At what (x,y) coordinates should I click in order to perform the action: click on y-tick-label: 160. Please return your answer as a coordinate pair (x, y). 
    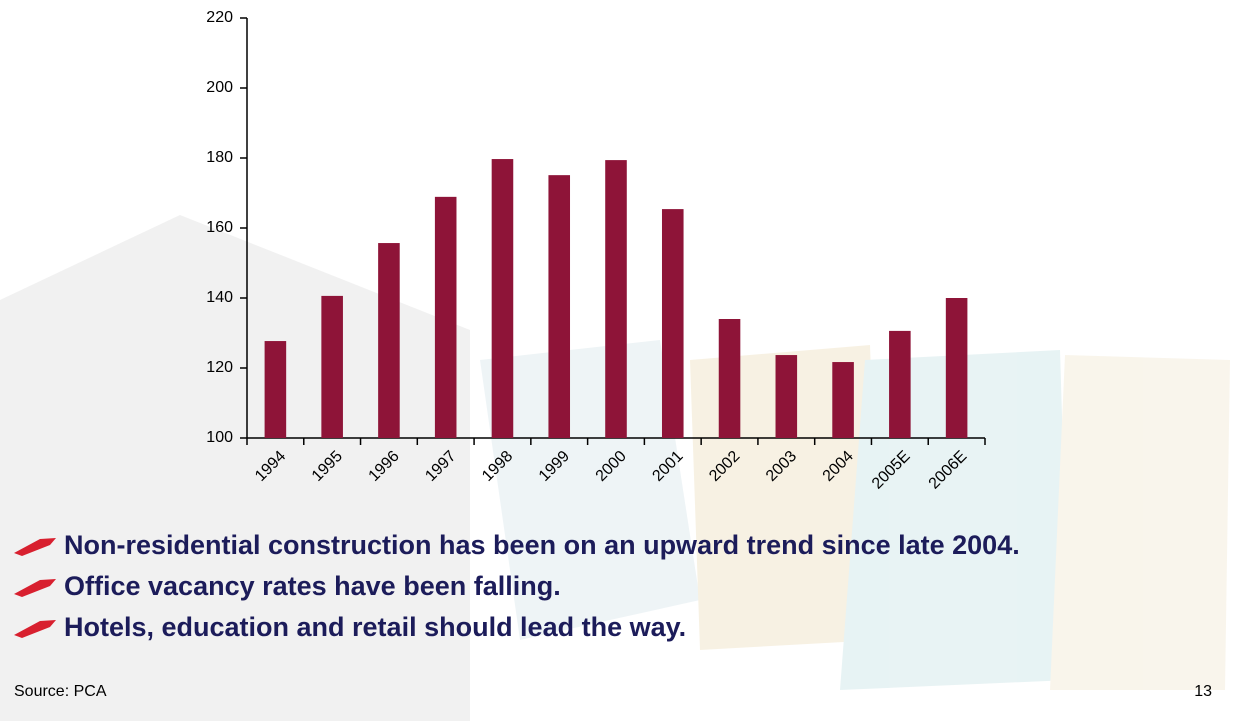
    Looking at the image, I should click on (219, 227).